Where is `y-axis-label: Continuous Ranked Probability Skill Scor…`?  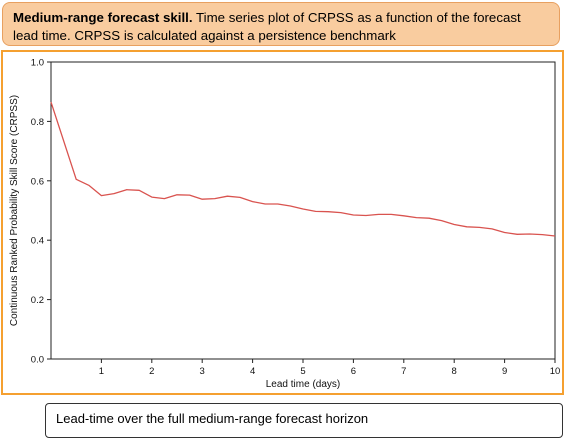
y-axis-label: Continuous Ranked Probability Skill Scor… is located at coordinates (14, 210).